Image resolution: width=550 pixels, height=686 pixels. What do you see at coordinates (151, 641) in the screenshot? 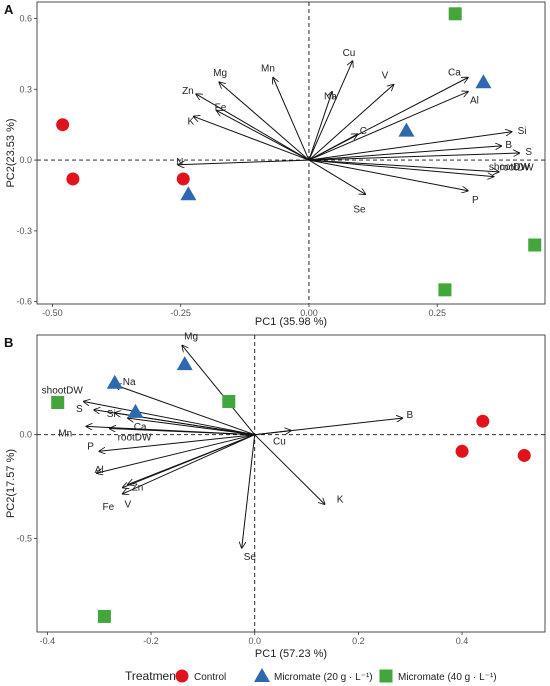
I see `x-tick-label: -0.2` at bounding box center [151, 641].